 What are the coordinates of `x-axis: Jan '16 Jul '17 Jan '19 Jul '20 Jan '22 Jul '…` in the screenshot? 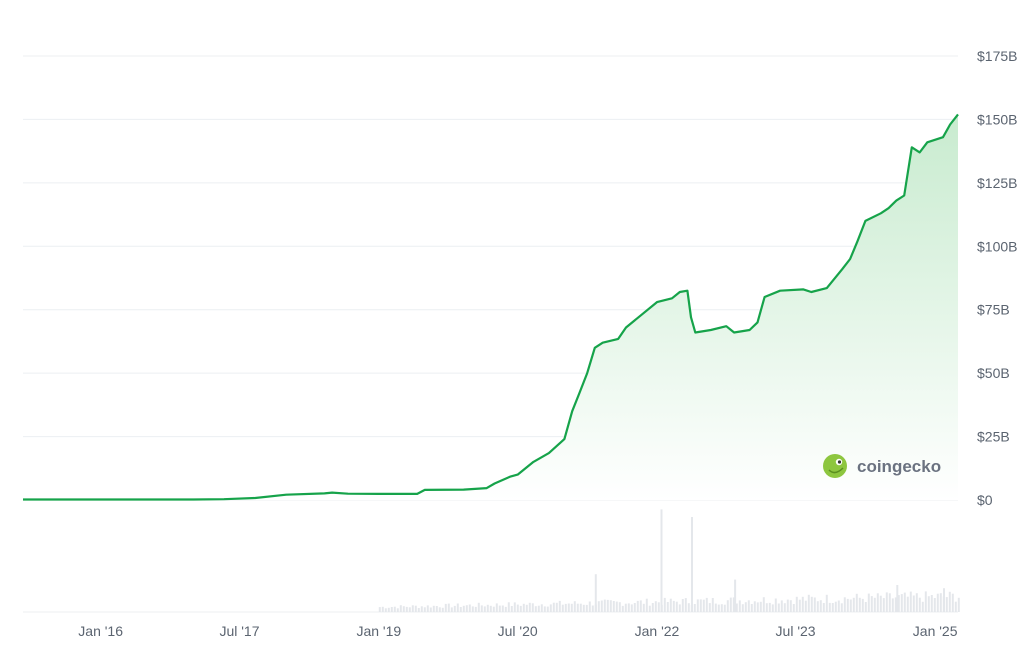 It's located at (517, 631).